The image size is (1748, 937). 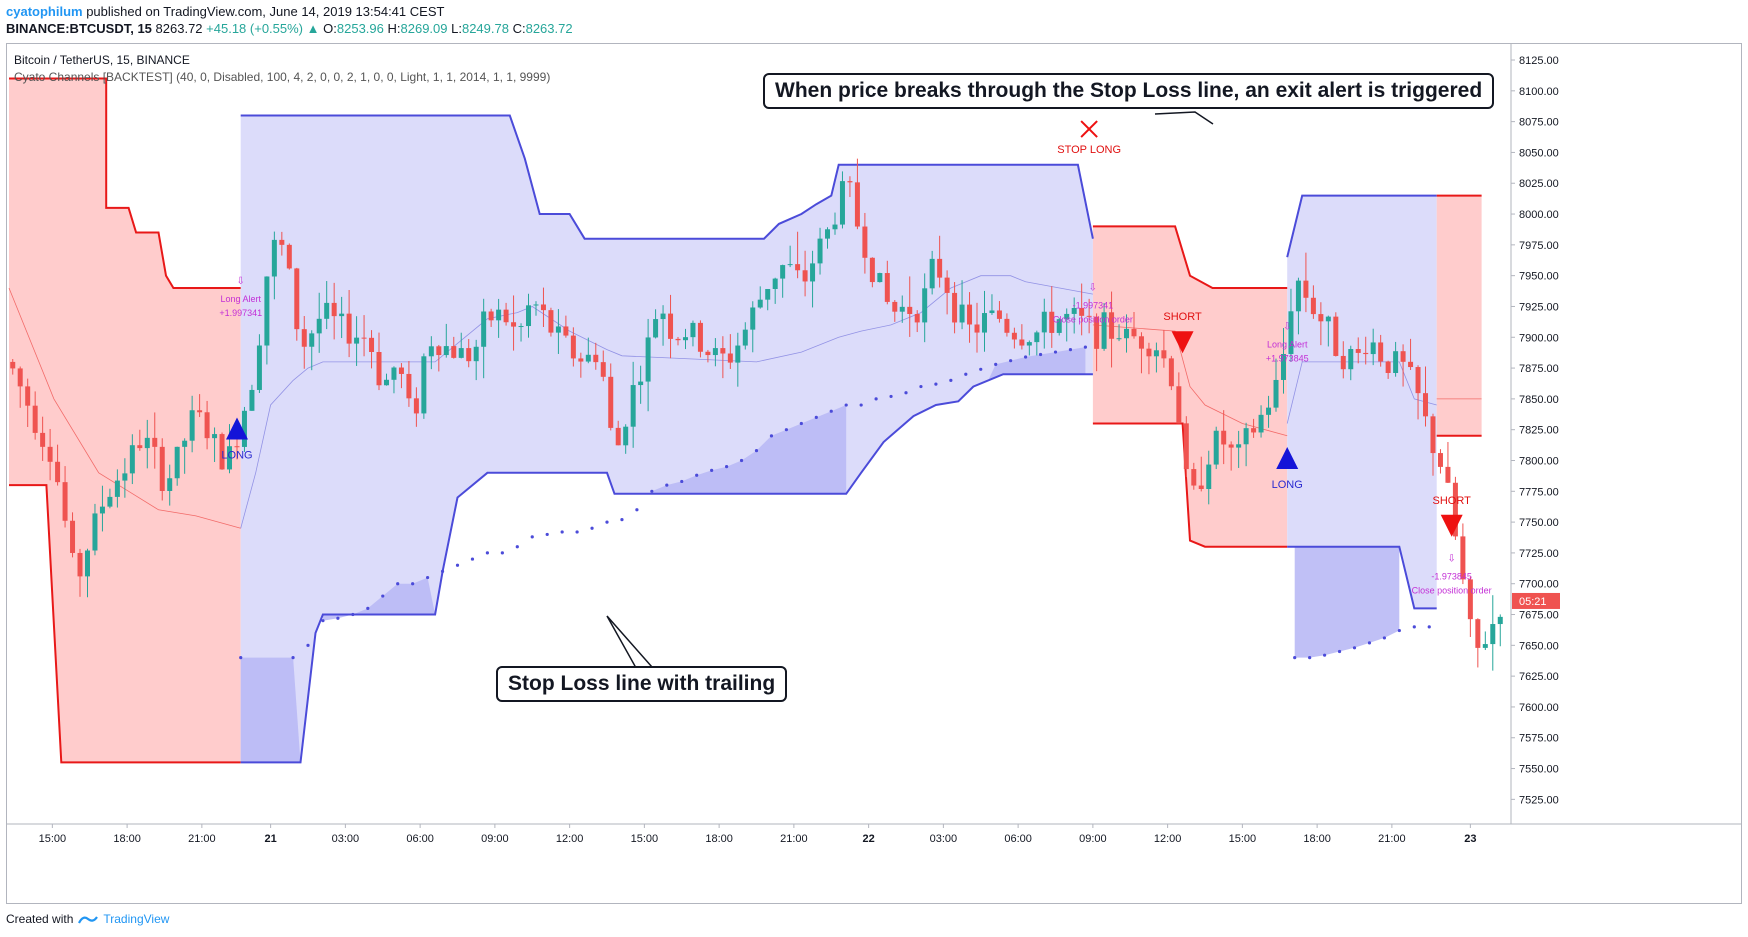 I want to click on callout-top-pointer, so click(x=1184, y=118).